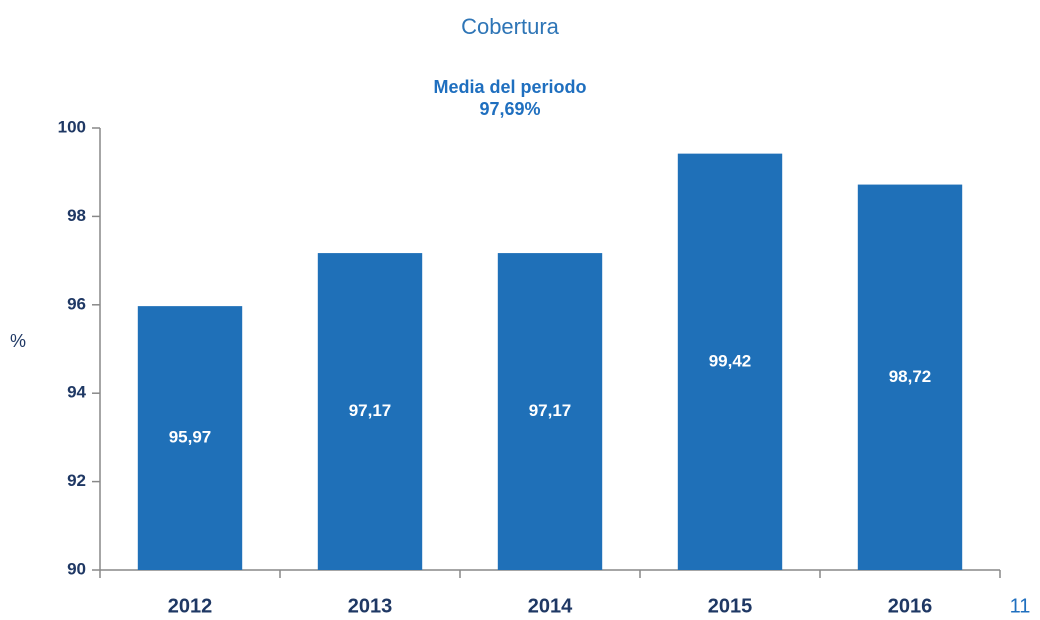 The image size is (1040, 620). What do you see at coordinates (76, 392) in the screenshot?
I see `y-tick-label: 94` at bounding box center [76, 392].